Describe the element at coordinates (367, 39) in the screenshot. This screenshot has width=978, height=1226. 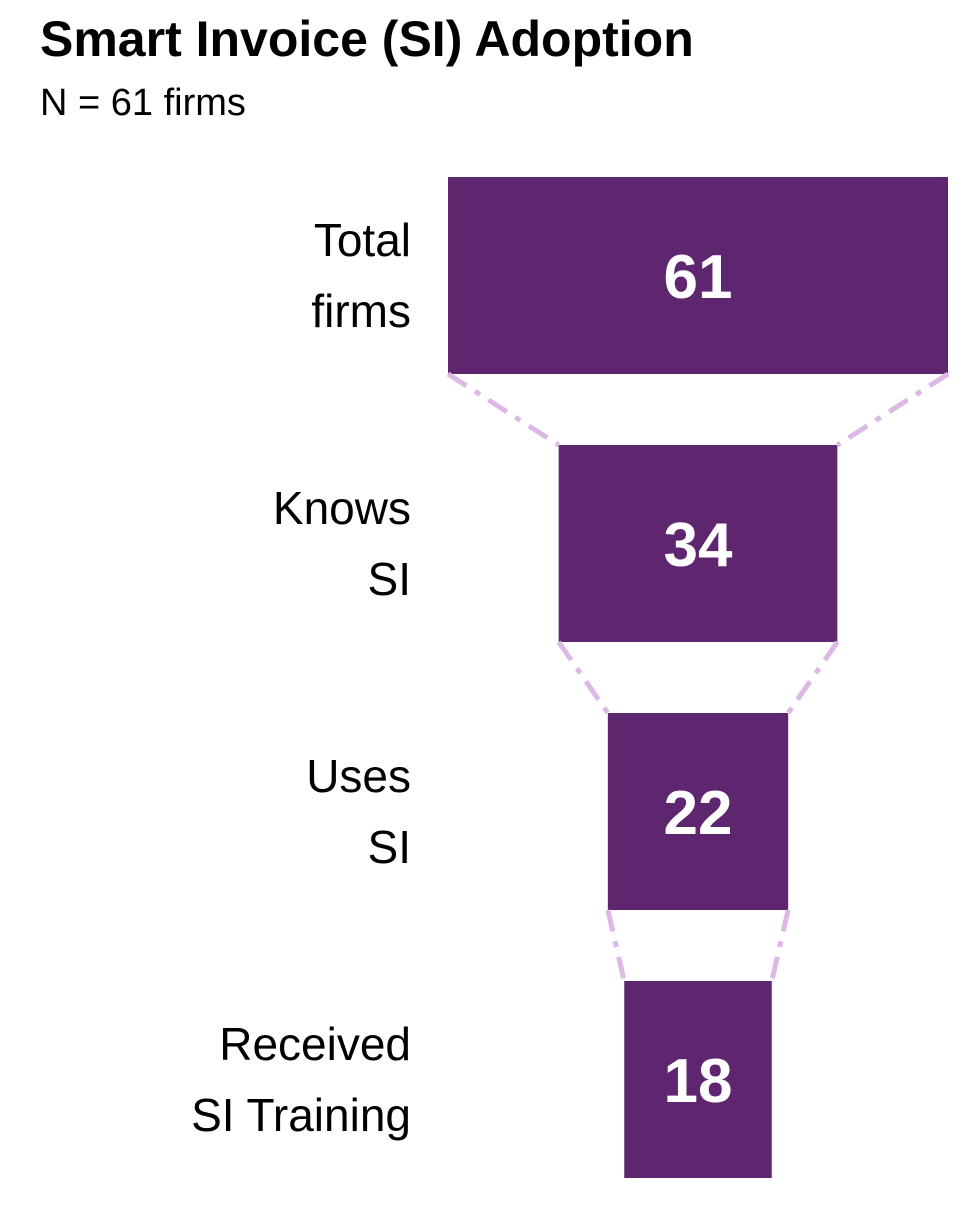
I see `chart-title: Smart Invoice (SI) Adoption` at that location.